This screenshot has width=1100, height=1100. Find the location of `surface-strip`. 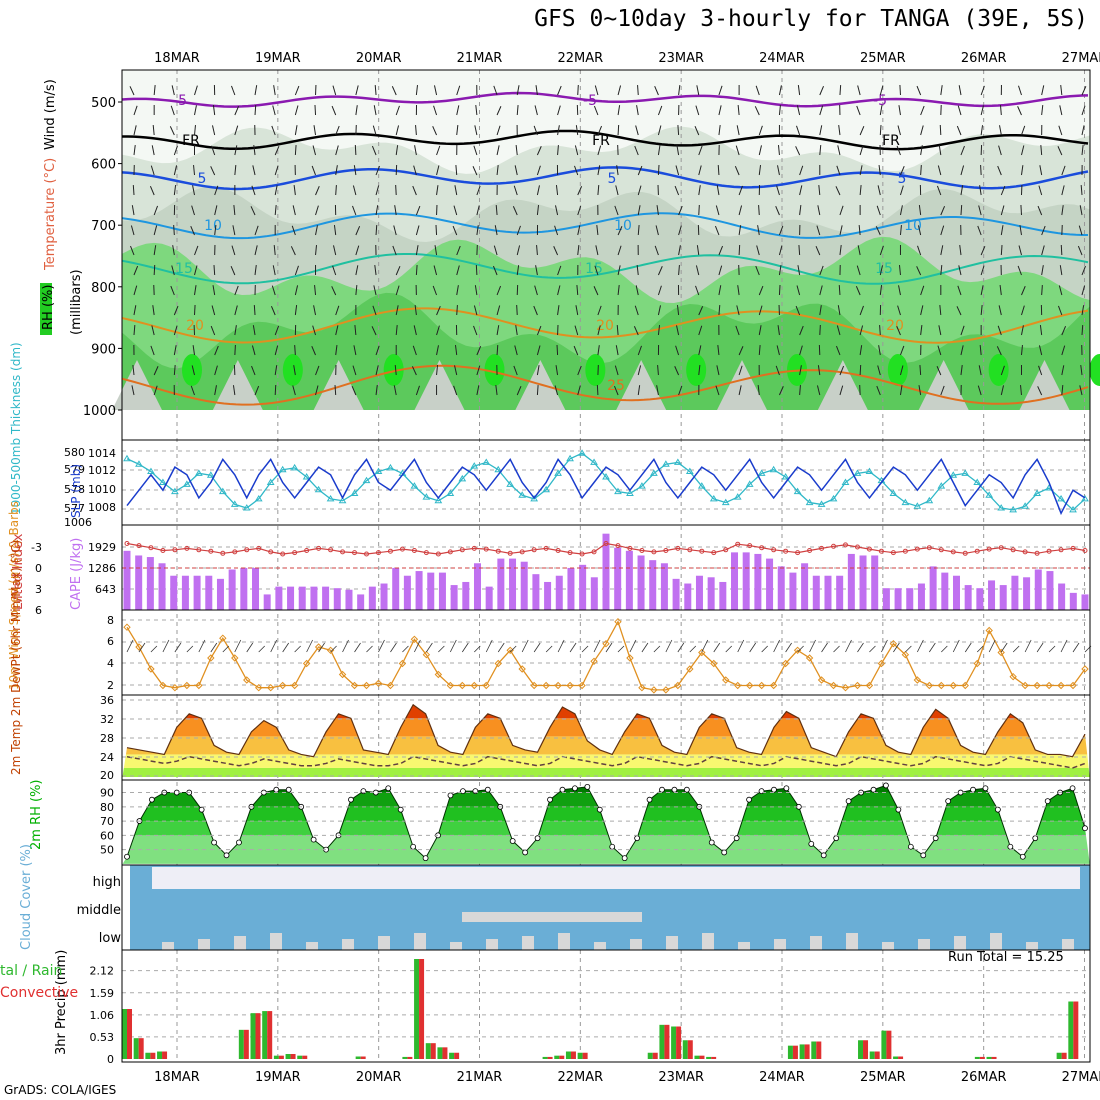

surface-strip is located at coordinates (606, 425).